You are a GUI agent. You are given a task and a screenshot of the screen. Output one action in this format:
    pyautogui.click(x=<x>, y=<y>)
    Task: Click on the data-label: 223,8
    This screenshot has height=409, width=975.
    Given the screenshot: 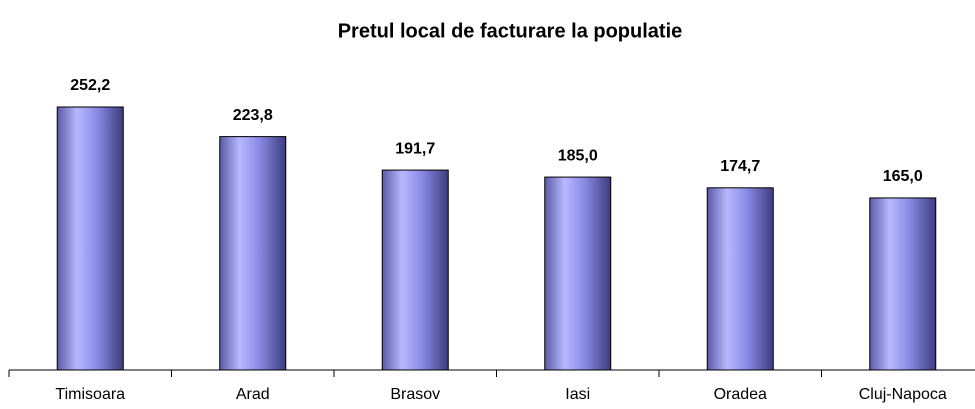 What is the action you would take?
    pyautogui.click(x=253, y=115)
    